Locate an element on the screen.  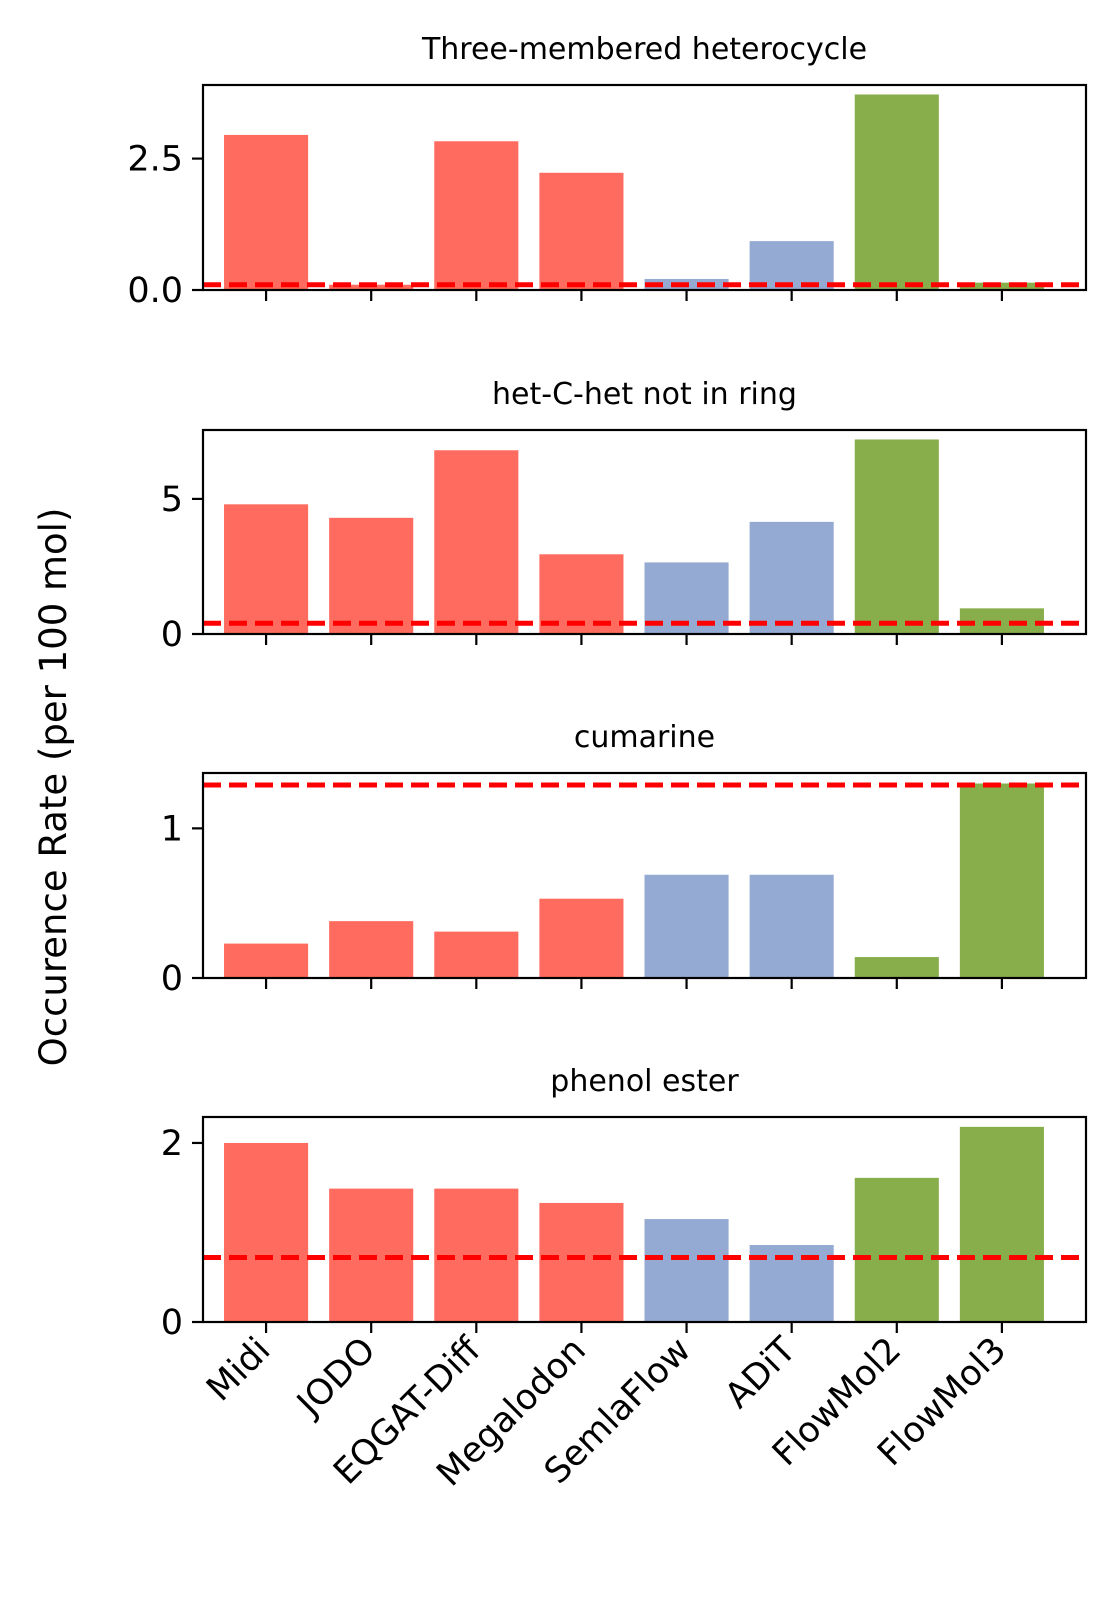
panel-3: cumarine 0 1 is located at coordinates (624, 859).